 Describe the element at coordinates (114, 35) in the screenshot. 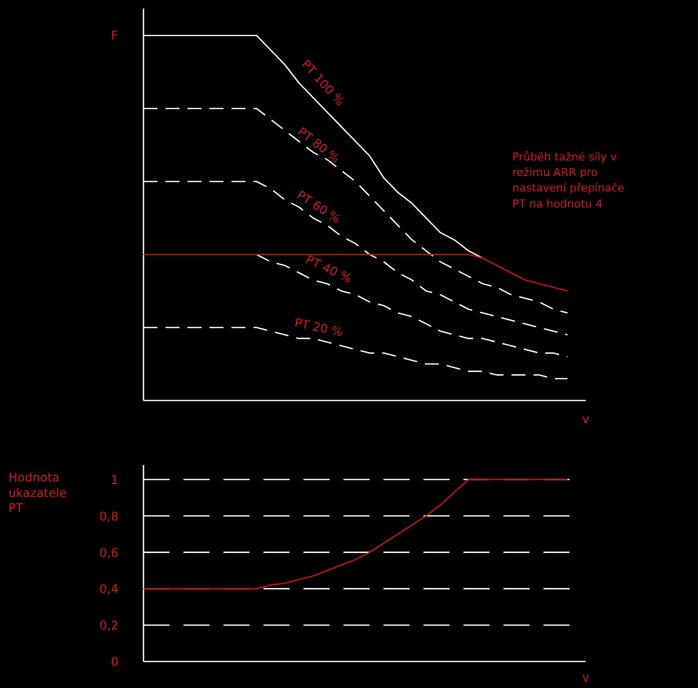

I see `y-axis-title: F` at that location.